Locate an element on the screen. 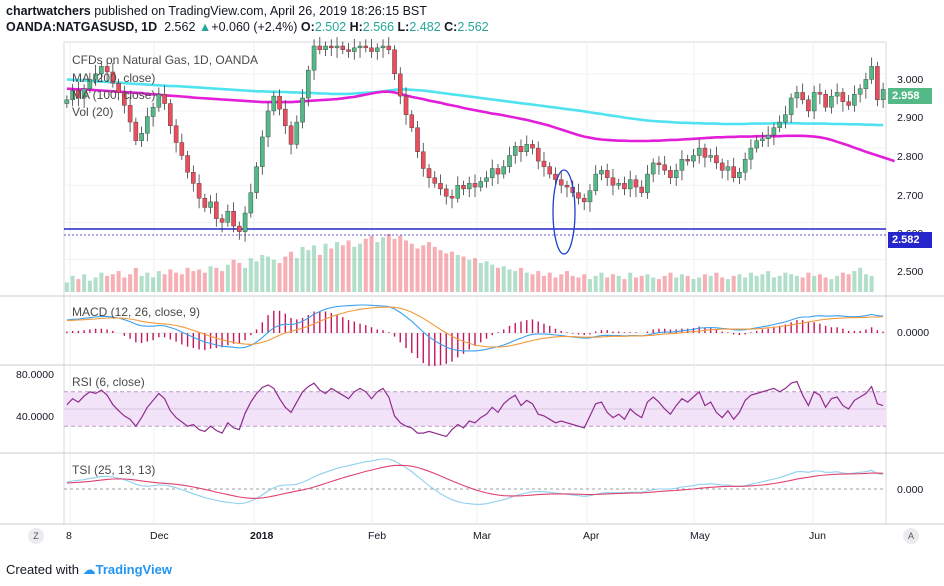 The height and width of the screenshot is (586, 944). legend-macd: MACD (12, 26, close, 9) is located at coordinates (136, 312).